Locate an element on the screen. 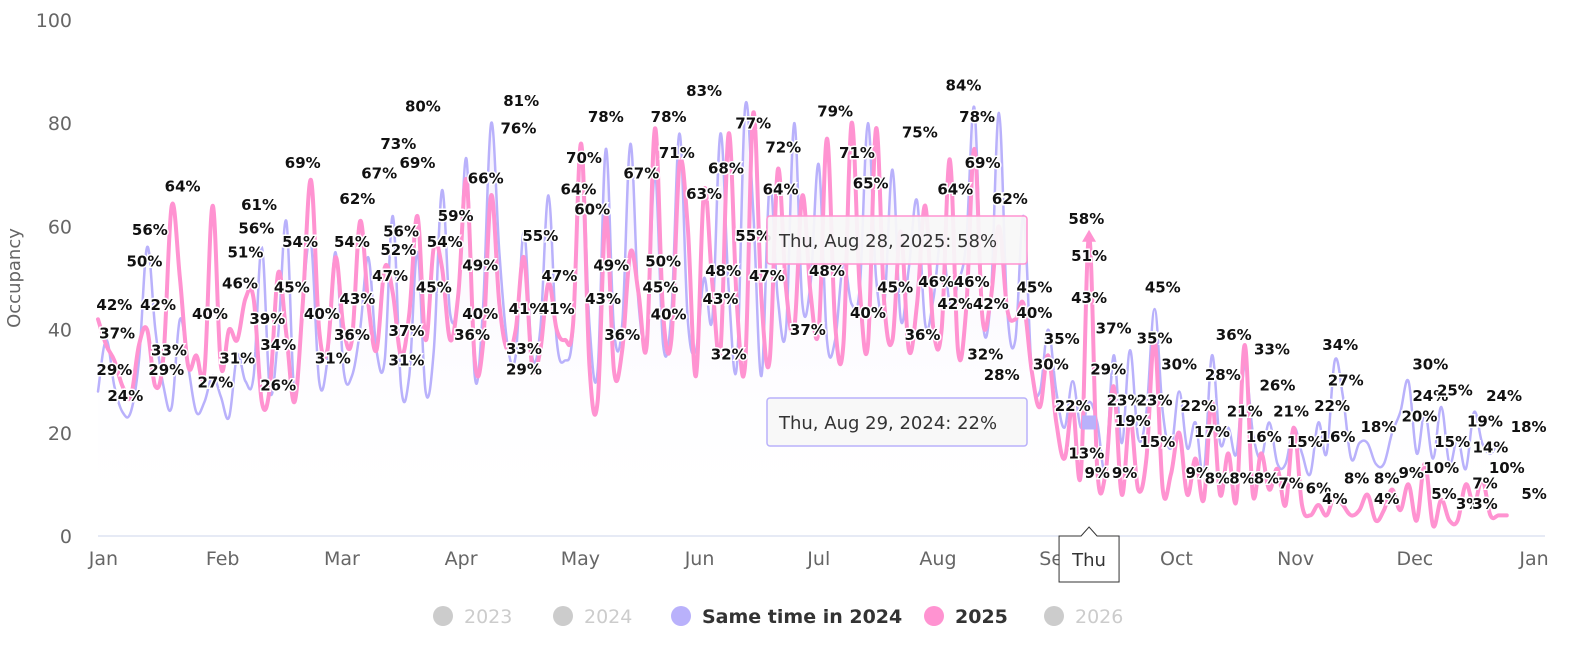 The width and height of the screenshot is (1570, 651). x-tick-label: May is located at coordinates (580, 559).